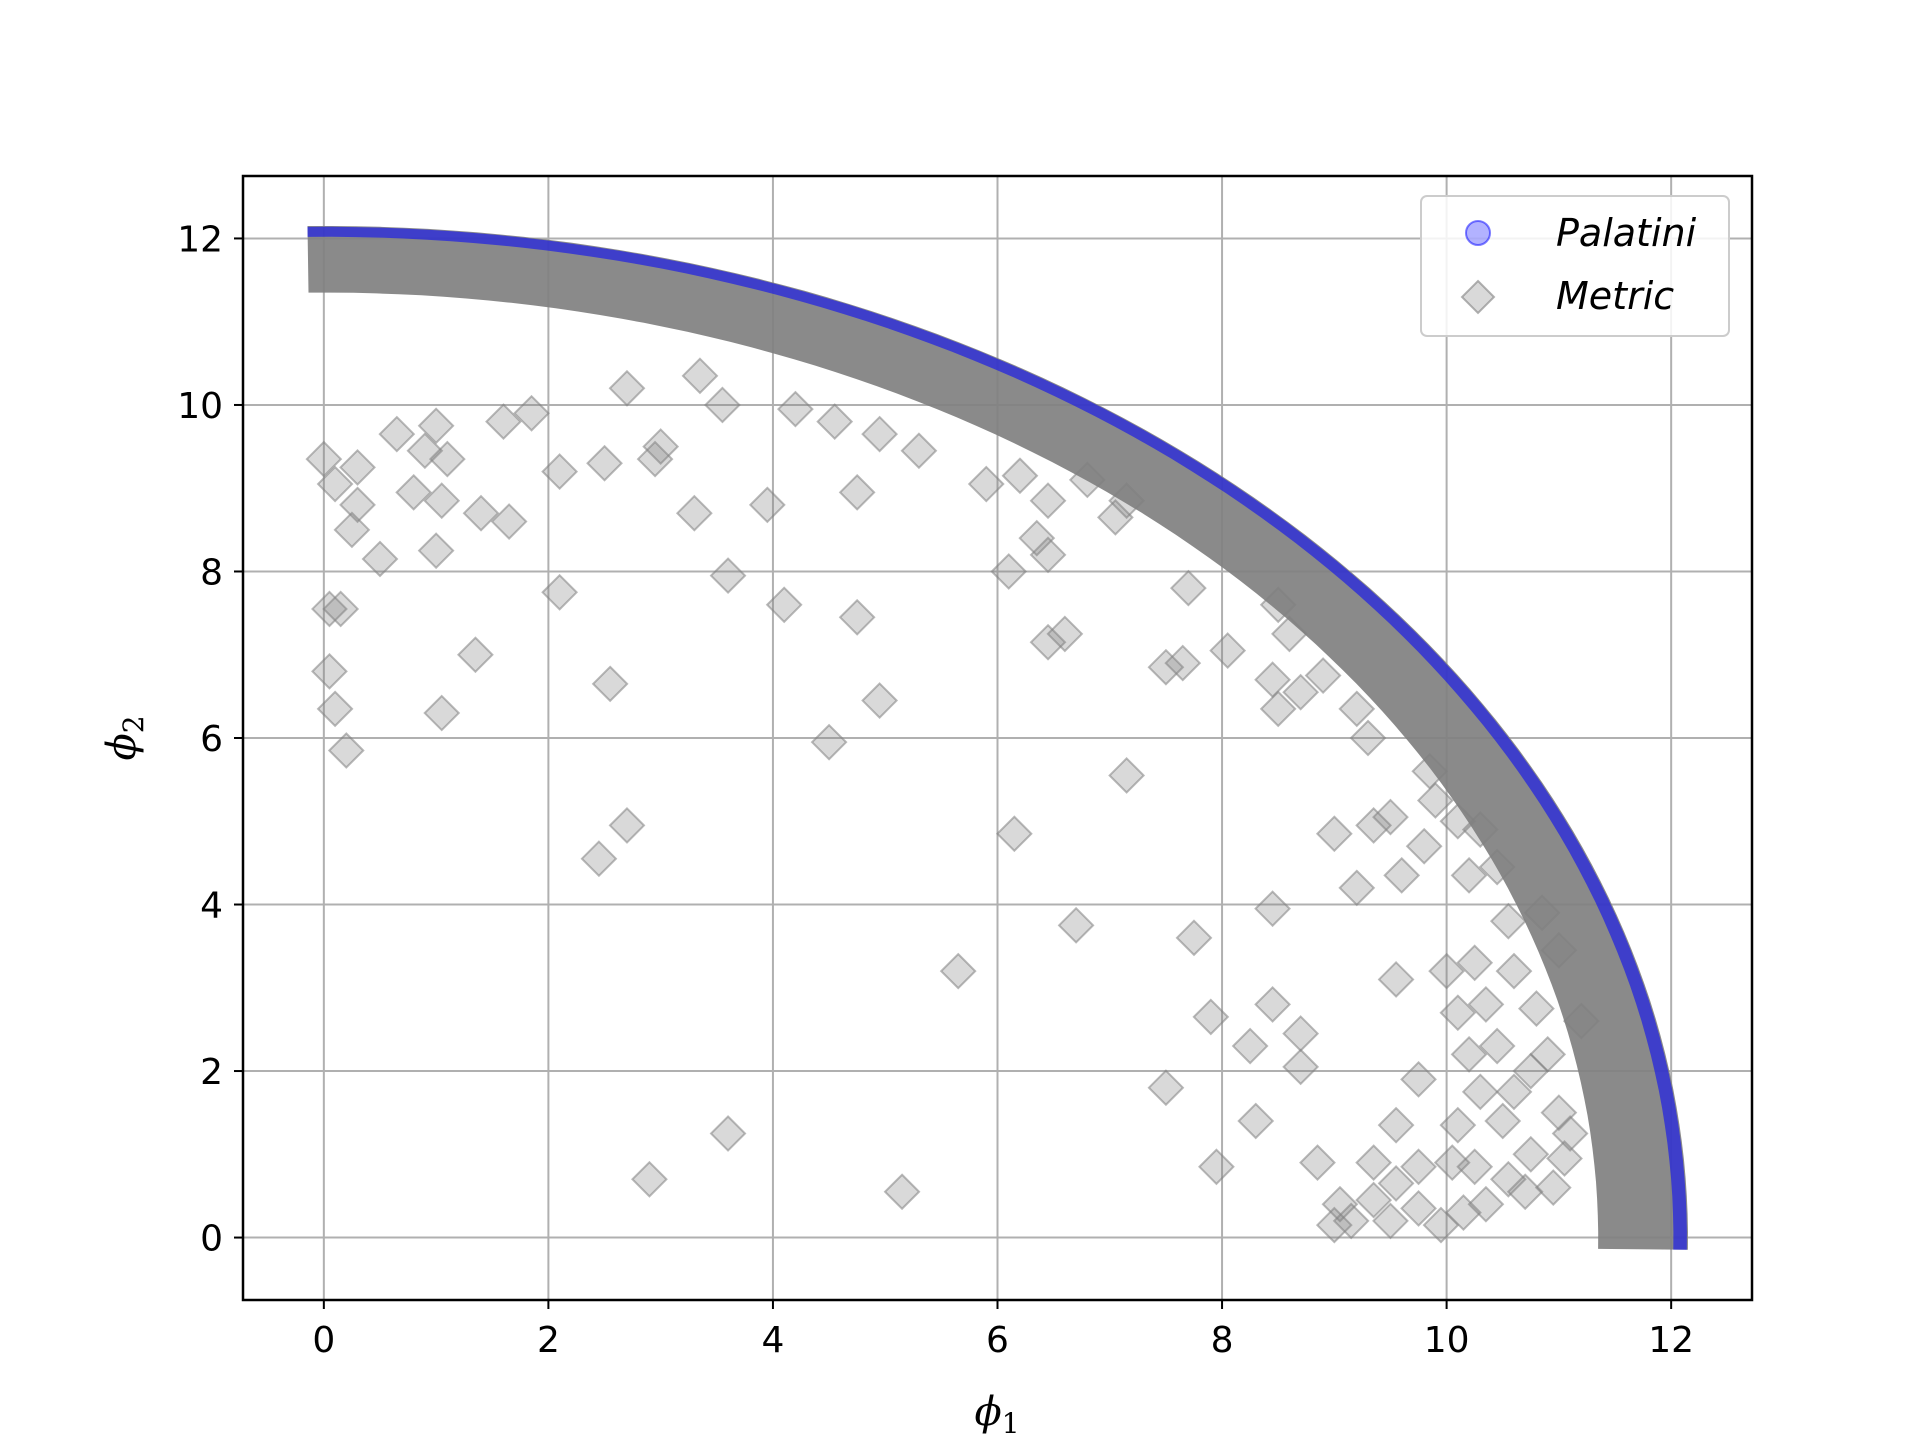  I want to click on y-tick-label: 8, so click(211, 572).